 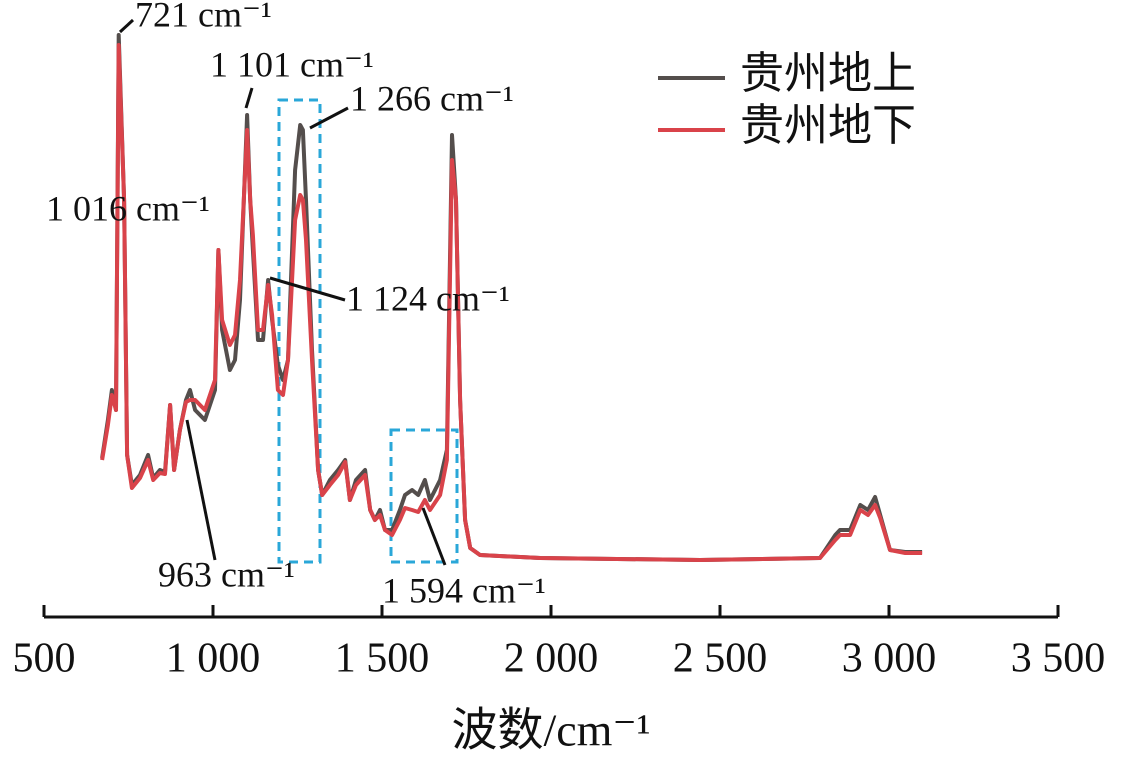 I want to click on x-tick-label: 1 000, so click(x=213, y=659).